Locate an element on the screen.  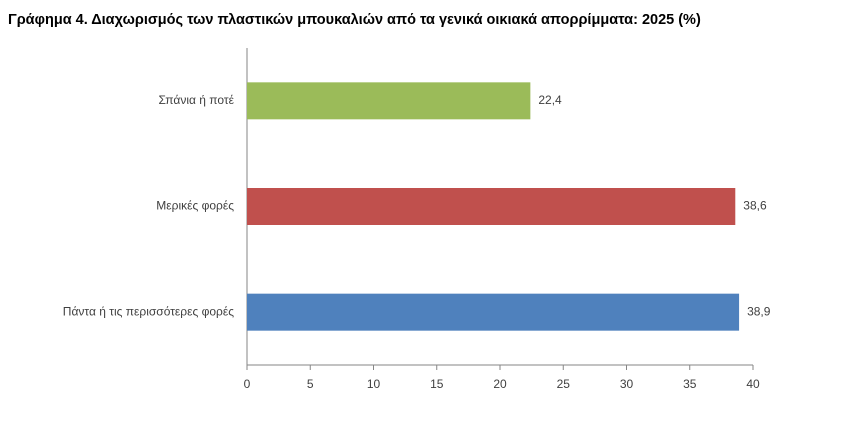
y-tick-label: Πάντα ή τις περισσότερες φορές is located at coordinates (148, 311).